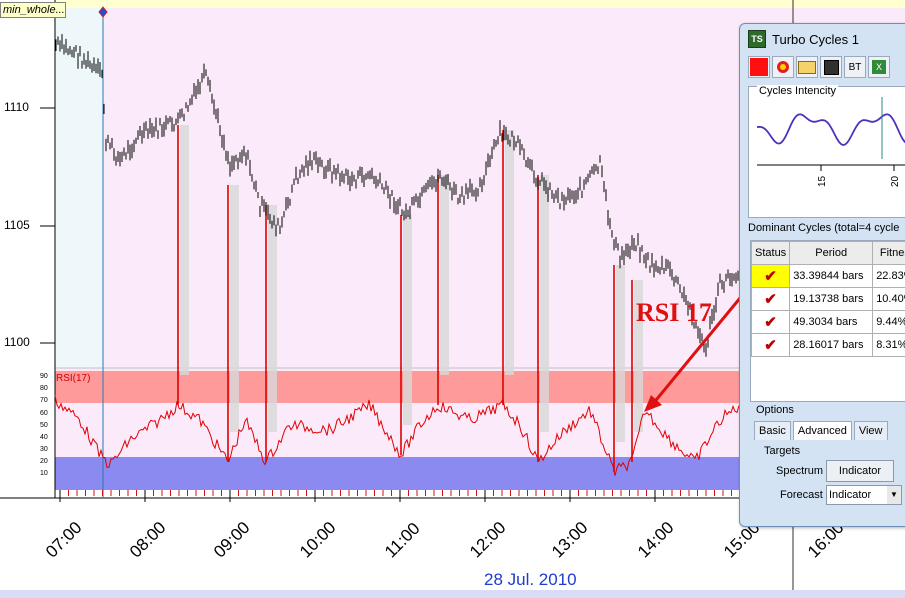 The width and height of the screenshot is (905, 598). Describe the element at coordinates (888, 299) in the screenshot. I see `fitness-cell: 10.40%` at that location.